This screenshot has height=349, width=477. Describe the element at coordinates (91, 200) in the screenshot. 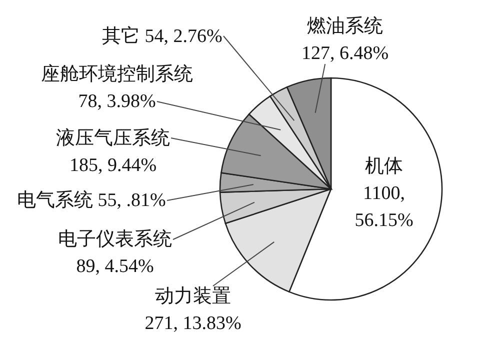

I see `slice-label: 电气系统 55, .81%` at that location.